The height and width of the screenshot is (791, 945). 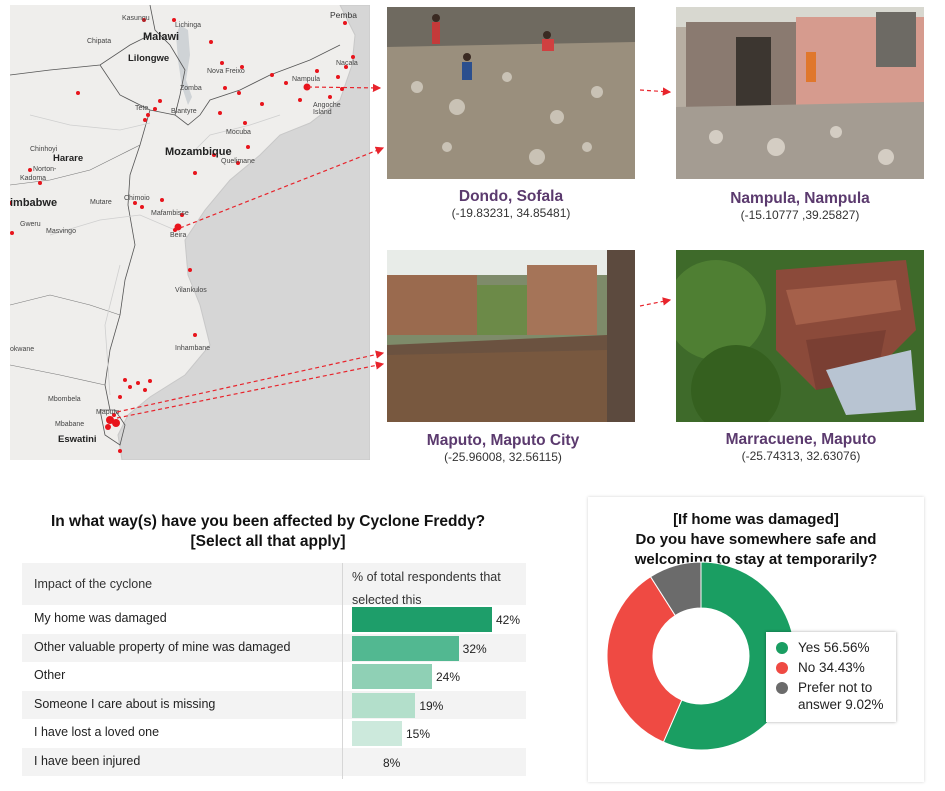 What do you see at coordinates (97, 732) in the screenshot?
I see `row-label: I have lost a loved one` at bounding box center [97, 732].